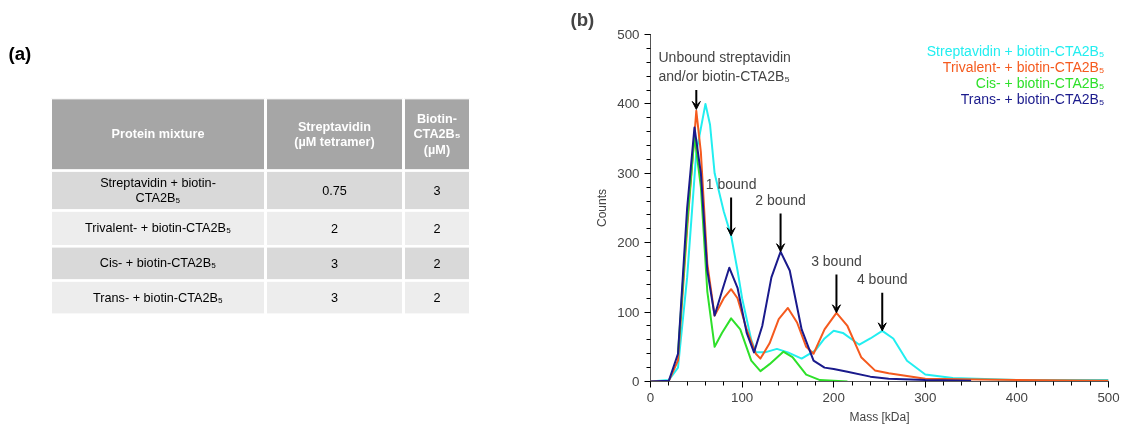  Describe the element at coordinates (742, 397) in the screenshot. I see `x-tick-label: 100` at that location.